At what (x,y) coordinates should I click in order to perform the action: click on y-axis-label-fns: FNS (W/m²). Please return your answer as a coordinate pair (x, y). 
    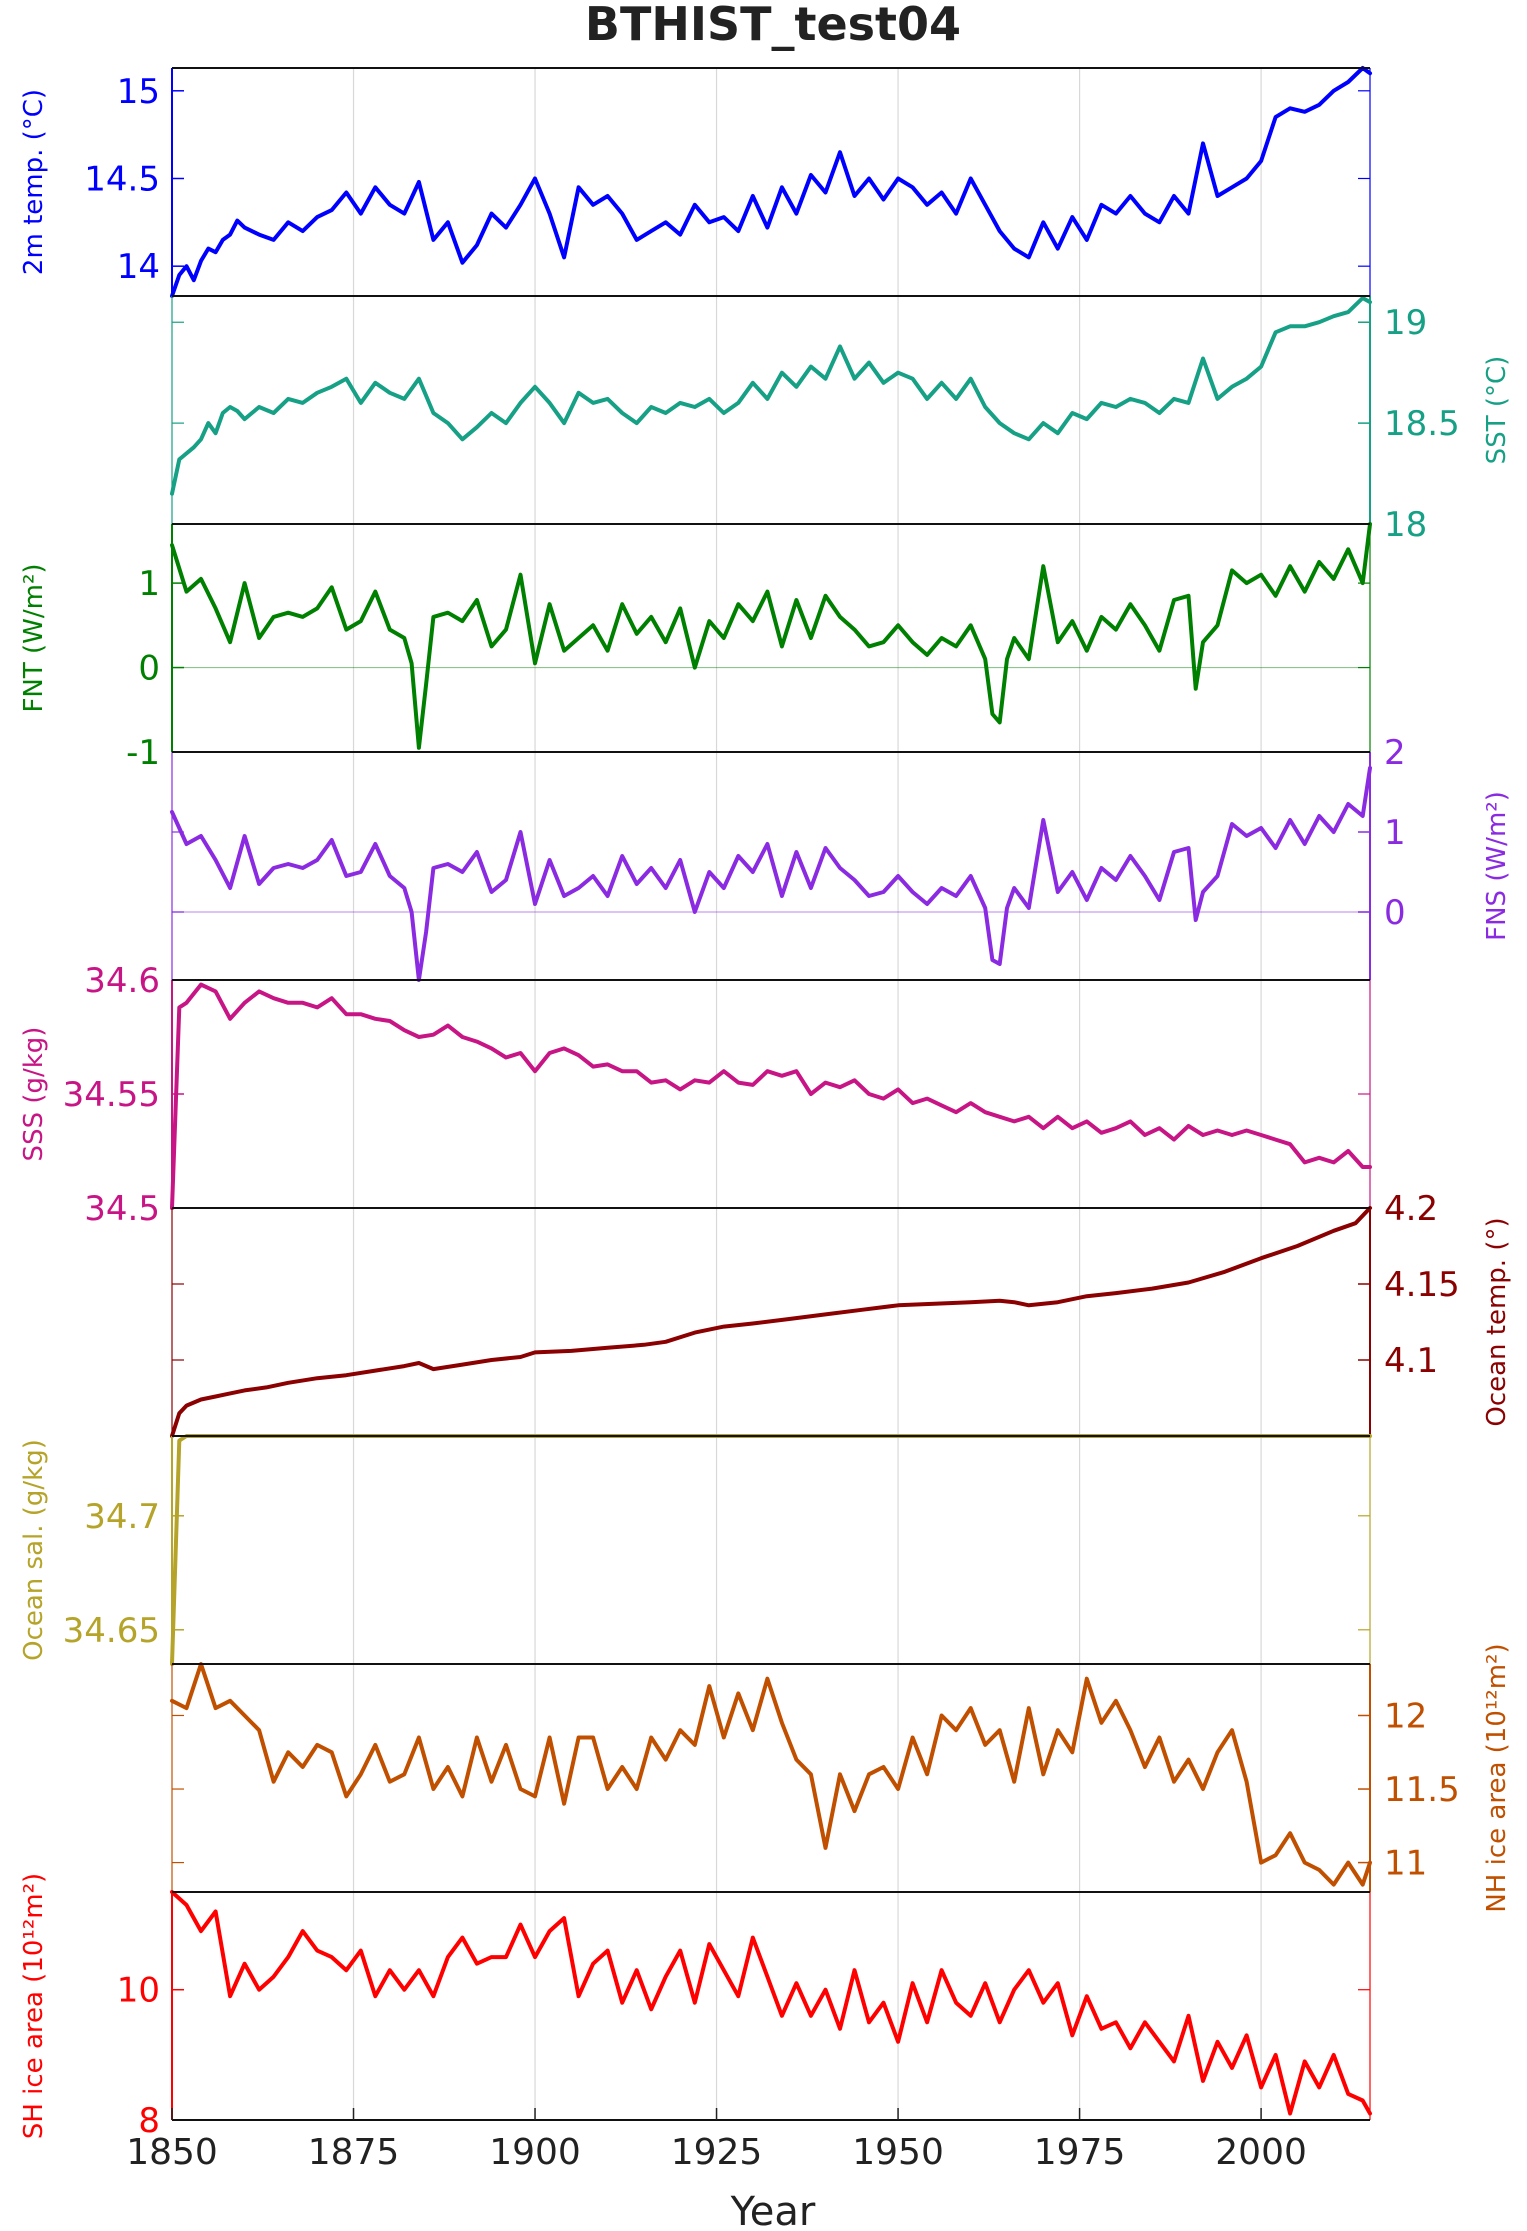
    Looking at the image, I should click on (1497, 866).